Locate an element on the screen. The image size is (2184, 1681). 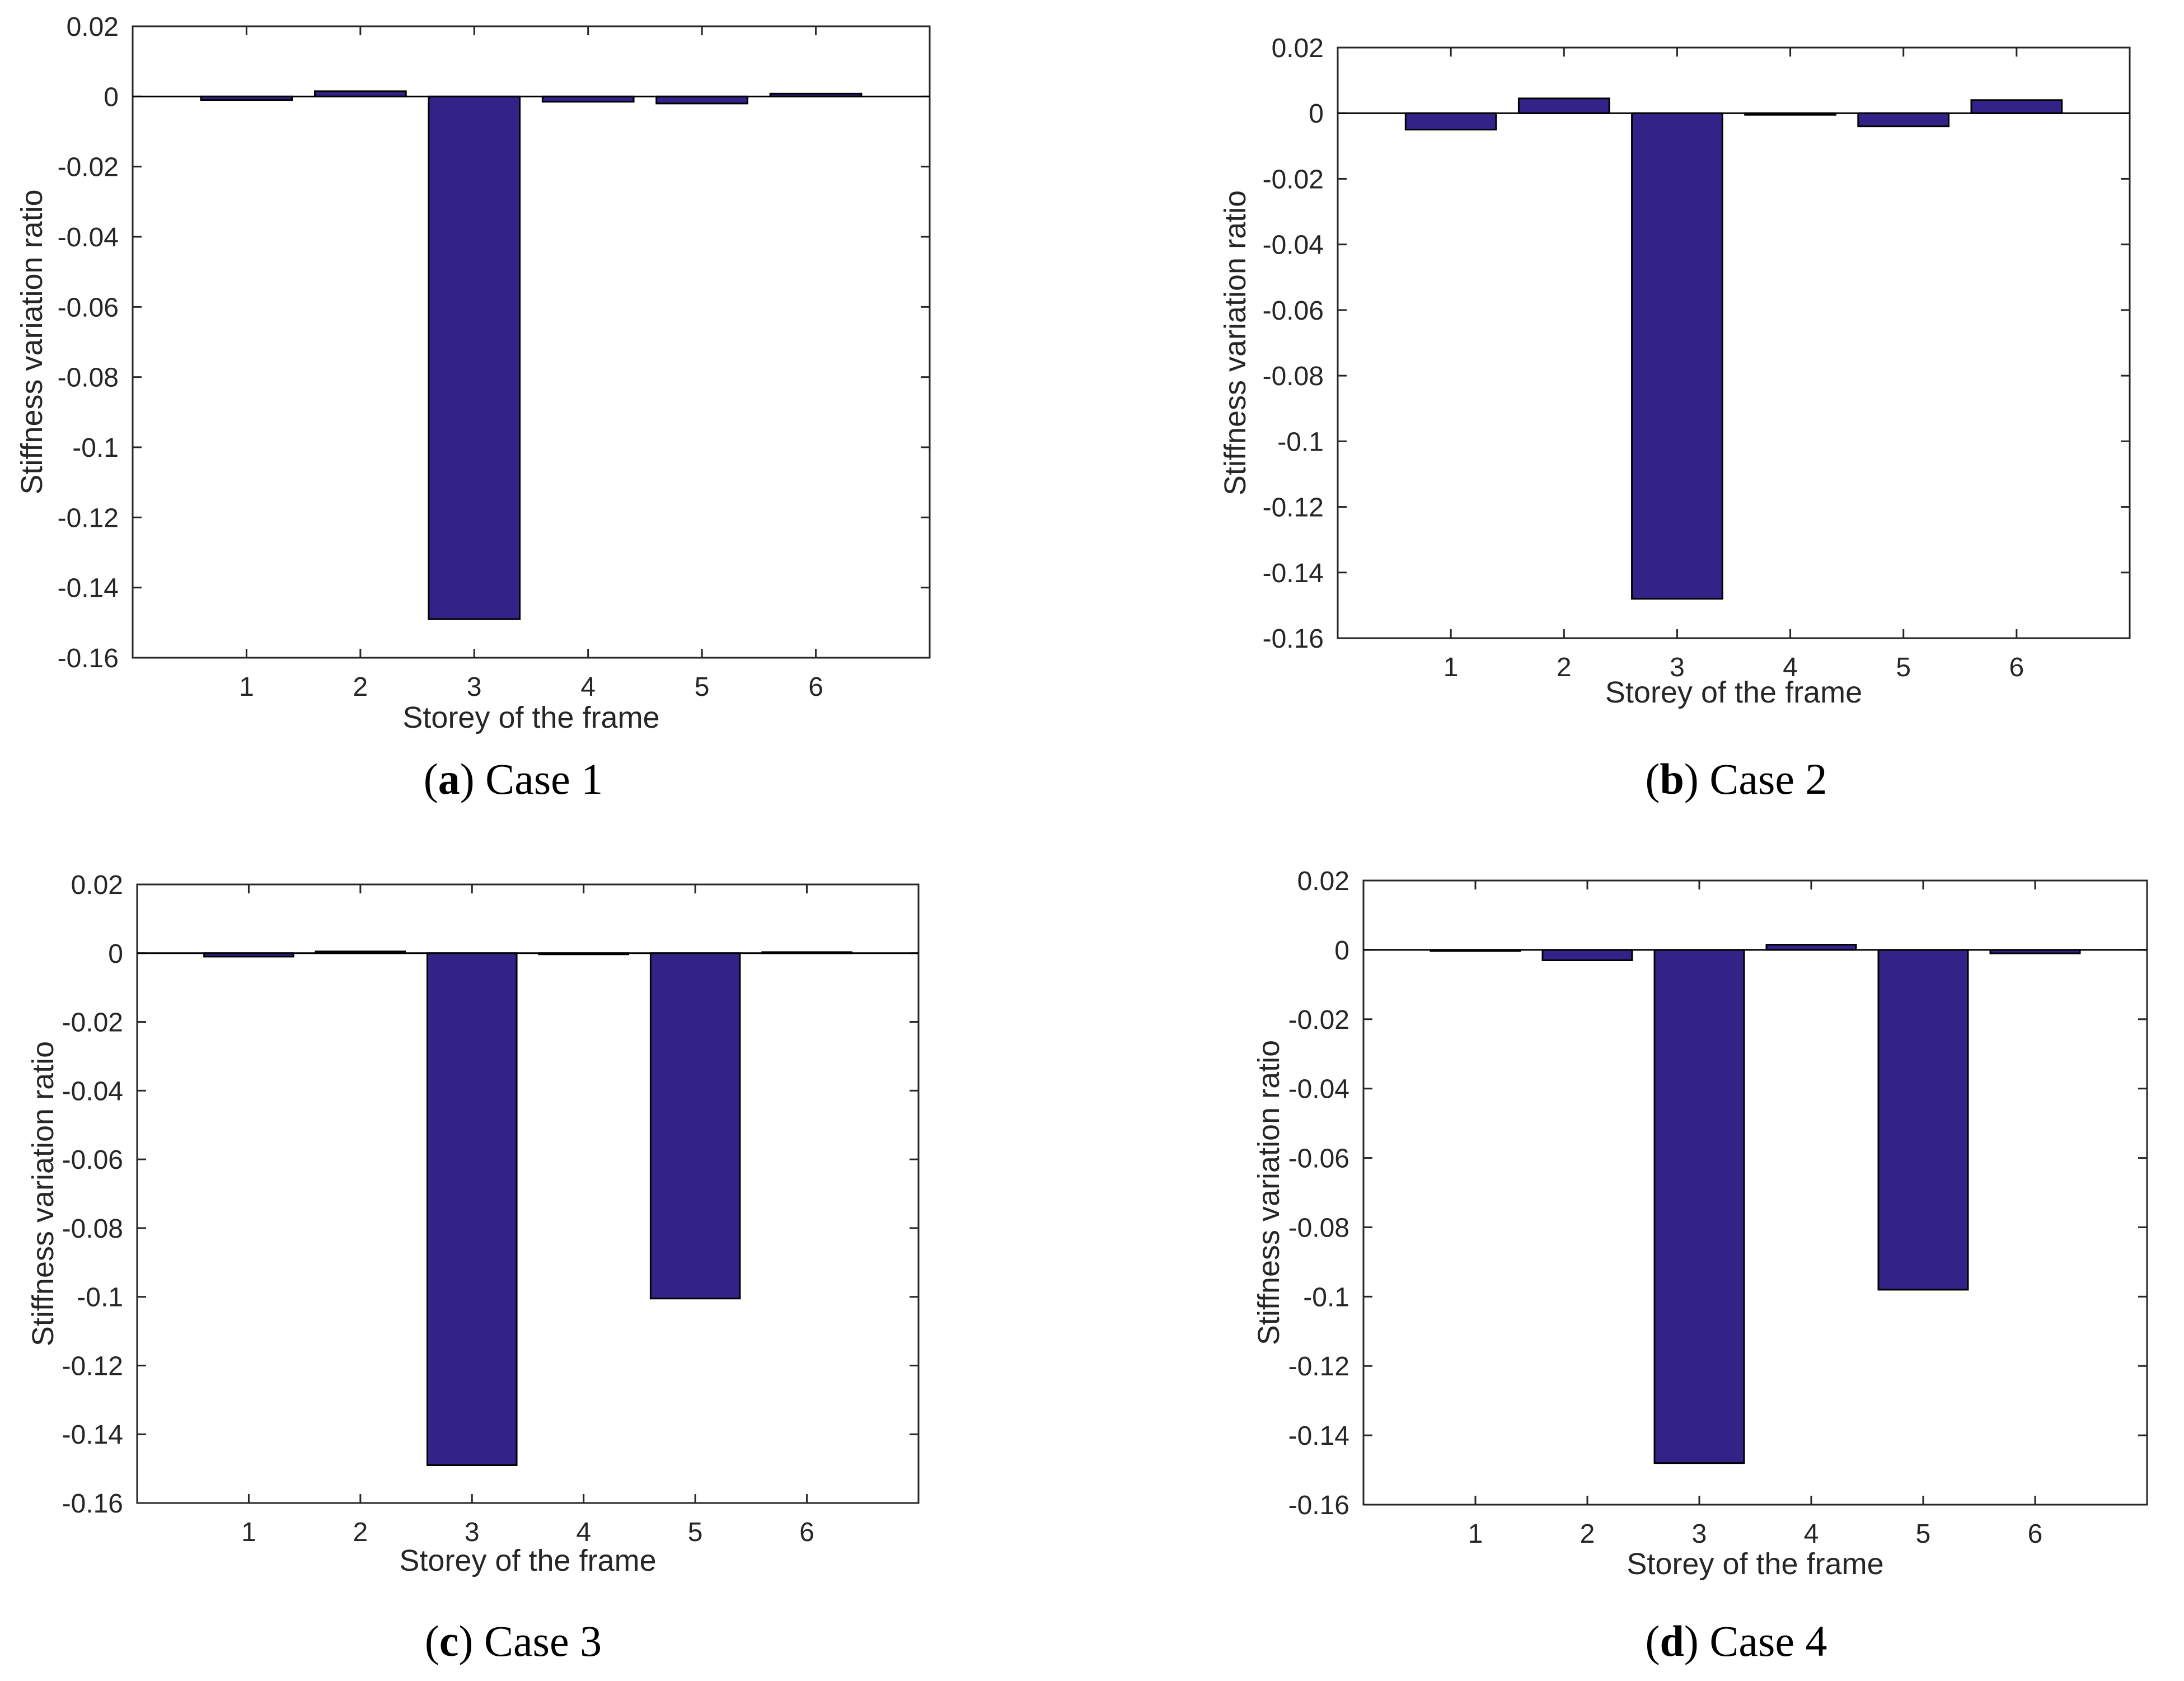
caption-title: Case 1 is located at coordinates (544, 779).